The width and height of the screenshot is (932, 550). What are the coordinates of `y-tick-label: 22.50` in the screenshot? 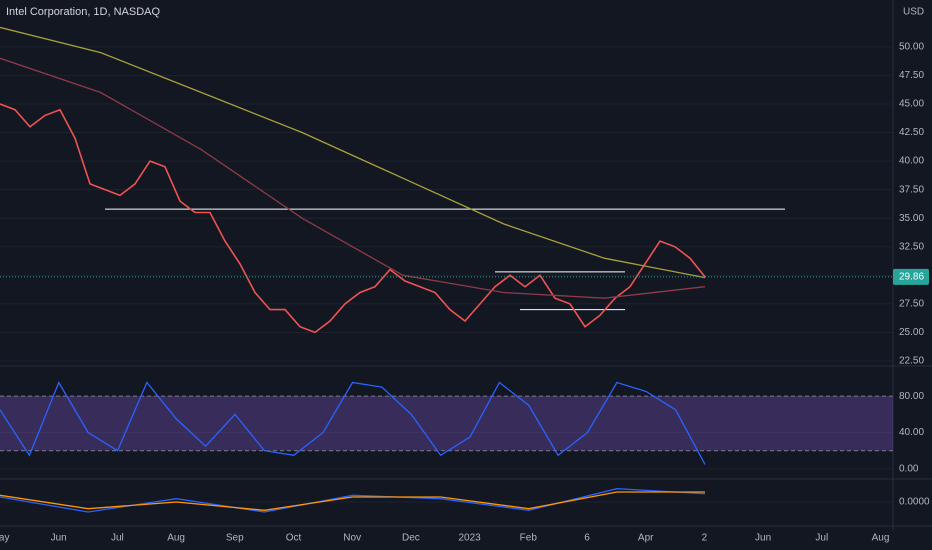 It's located at (911, 361).